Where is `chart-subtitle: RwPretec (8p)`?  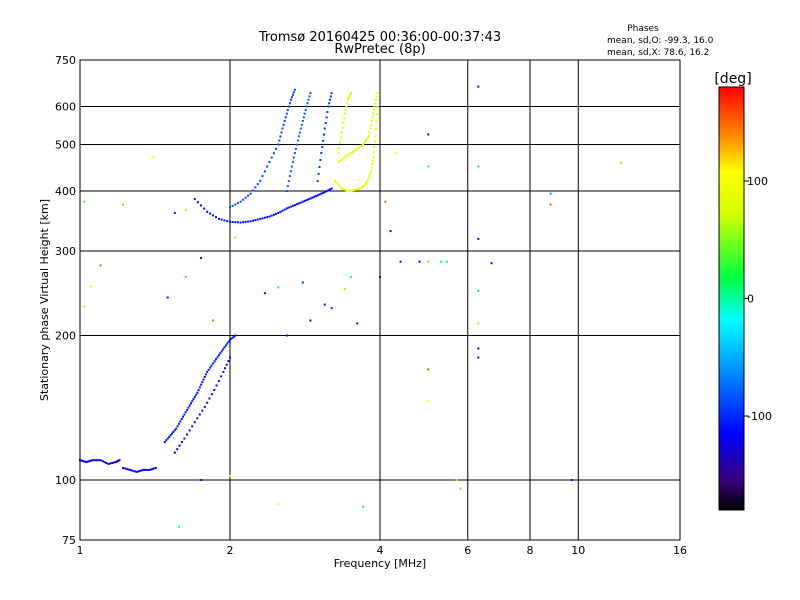
chart-subtitle: RwPretec (8p) is located at coordinates (379, 49).